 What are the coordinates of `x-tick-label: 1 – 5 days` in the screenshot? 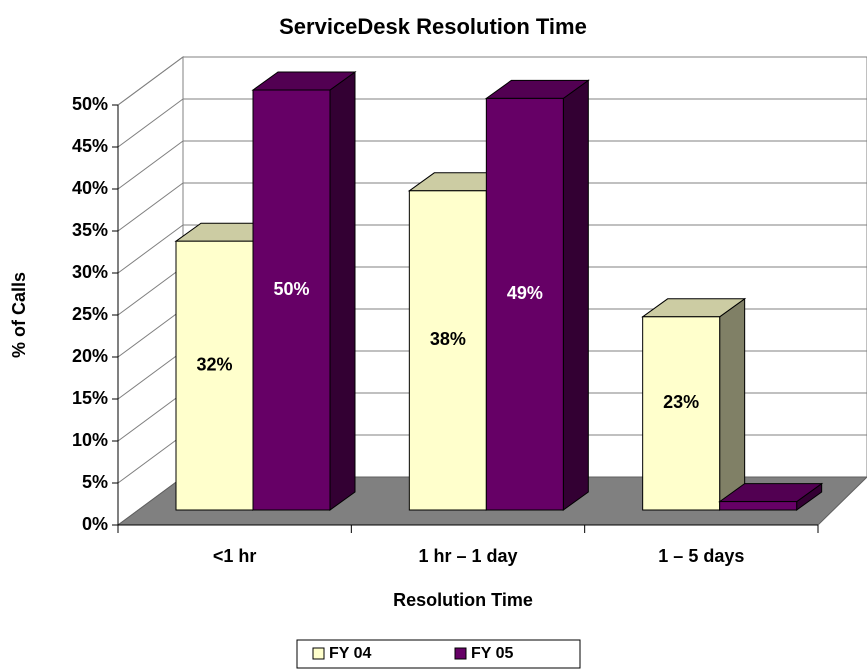 It's located at (701, 556).